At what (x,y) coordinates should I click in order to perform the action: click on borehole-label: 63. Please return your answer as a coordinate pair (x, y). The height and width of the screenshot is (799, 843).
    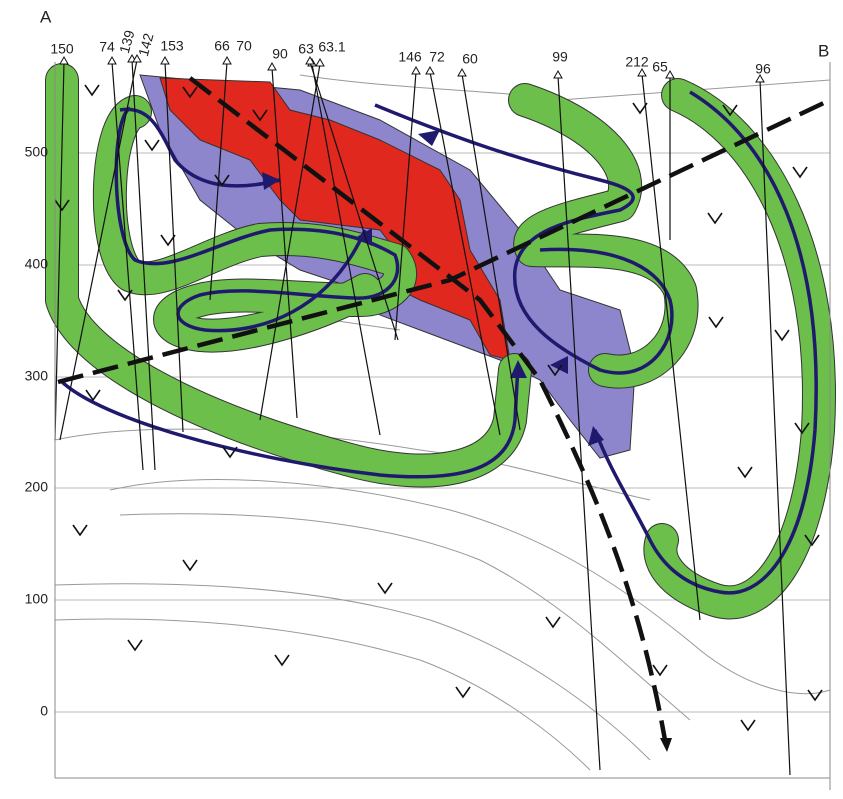
    Looking at the image, I should click on (306, 49).